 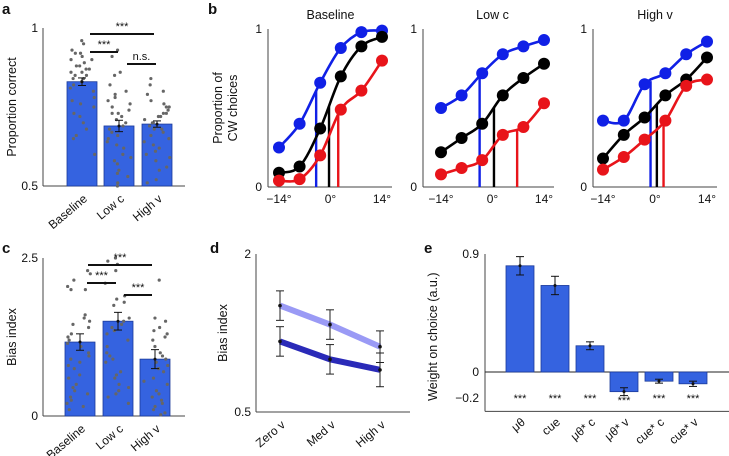 I want to click on x-tick-label: Baseline, so click(x=68, y=211).